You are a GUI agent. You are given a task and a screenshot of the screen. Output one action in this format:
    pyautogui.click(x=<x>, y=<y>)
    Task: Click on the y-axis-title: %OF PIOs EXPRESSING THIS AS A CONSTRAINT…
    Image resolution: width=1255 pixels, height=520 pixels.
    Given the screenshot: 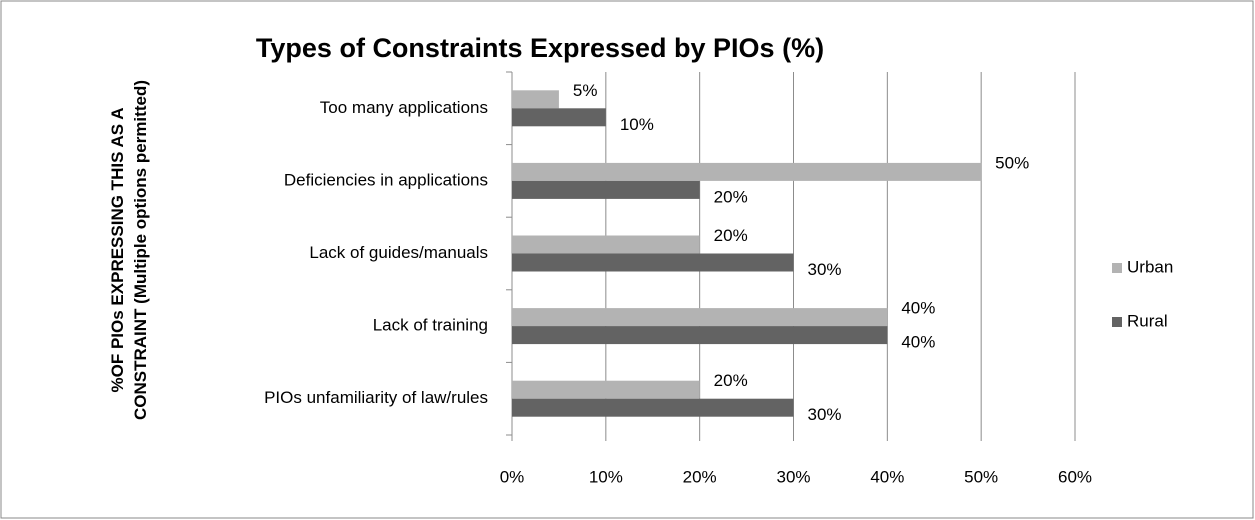 What is the action you would take?
    pyautogui.click(x=129, y=250)
    